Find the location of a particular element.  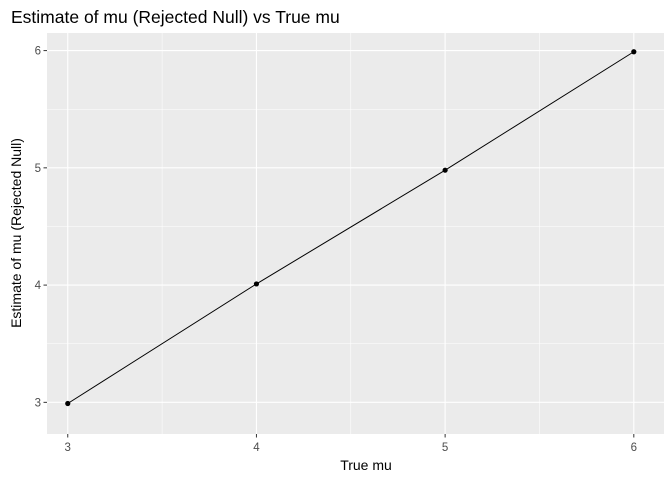

x-axis-ticks: 3 4 5 6 is located at coordinates (351, 444).